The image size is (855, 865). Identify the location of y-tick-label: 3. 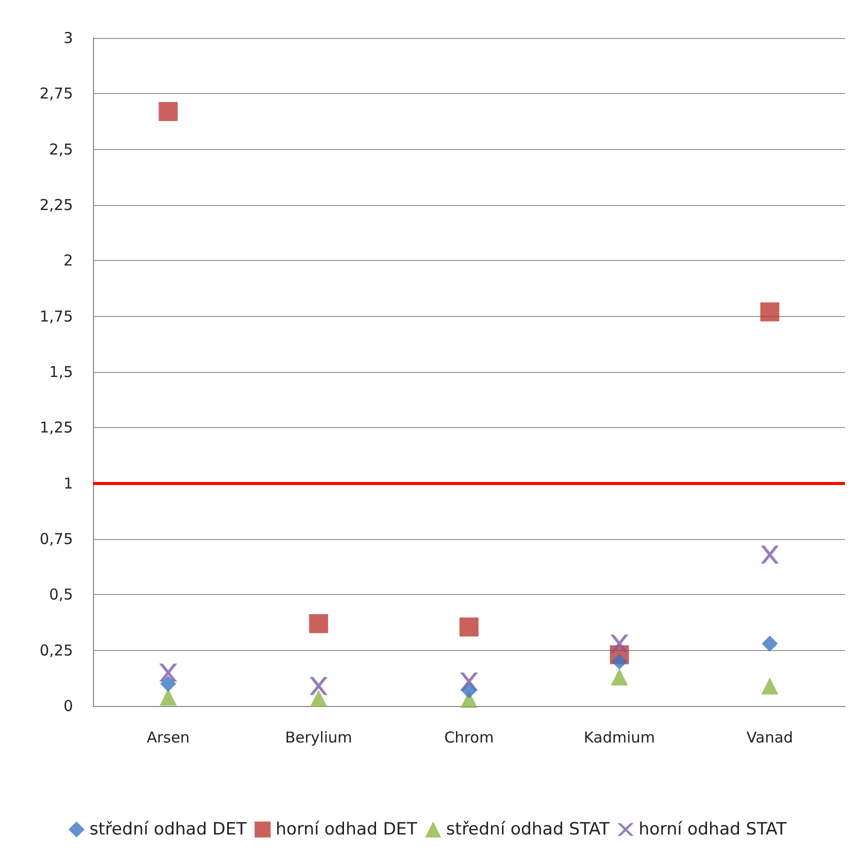
(68, 38).